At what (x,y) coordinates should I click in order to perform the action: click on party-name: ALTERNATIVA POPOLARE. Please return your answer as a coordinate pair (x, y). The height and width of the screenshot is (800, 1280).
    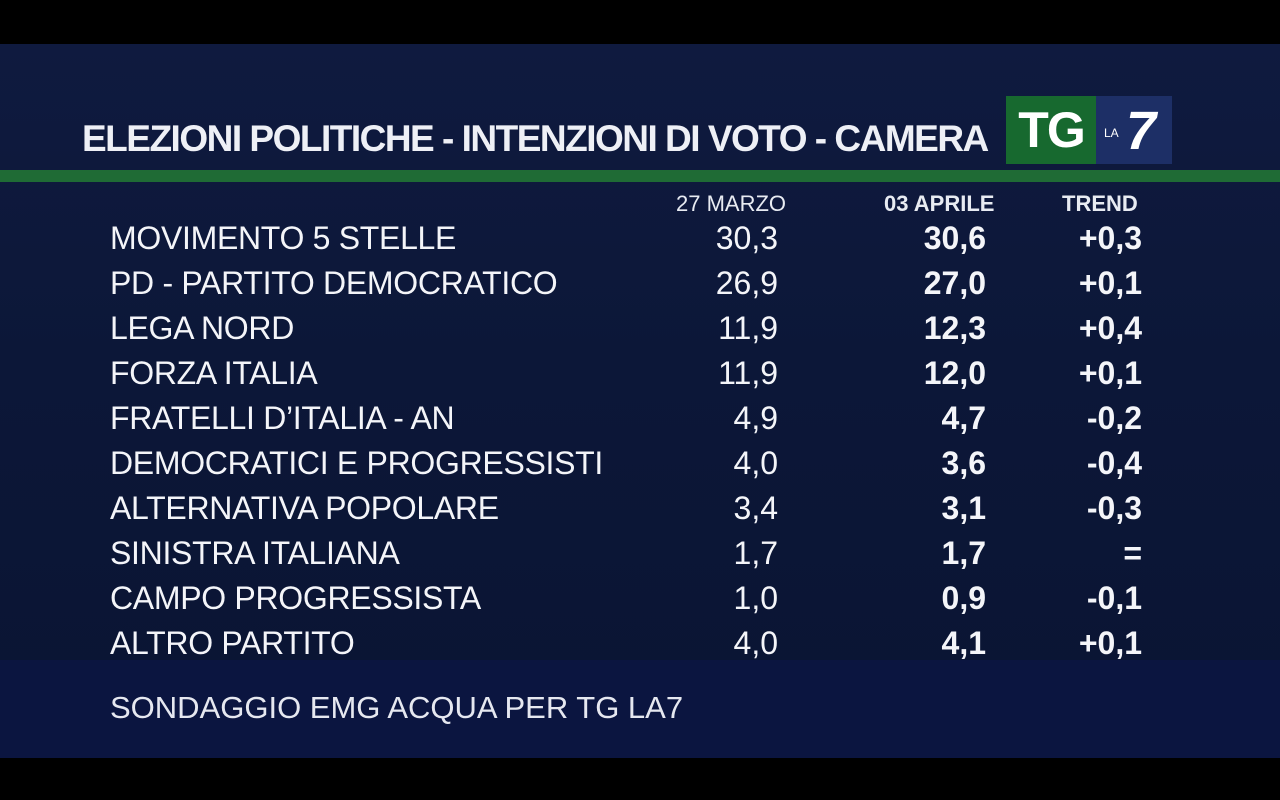
    Looking at the image, I should click on (304, 508).